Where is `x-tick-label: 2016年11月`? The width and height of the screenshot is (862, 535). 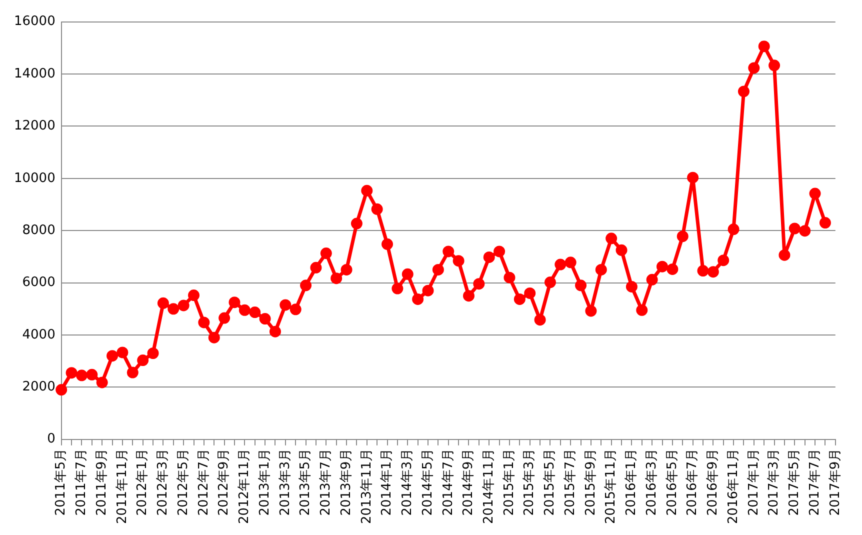 x-tick-label: 2016年11月 is located at coordinates (733, 486).